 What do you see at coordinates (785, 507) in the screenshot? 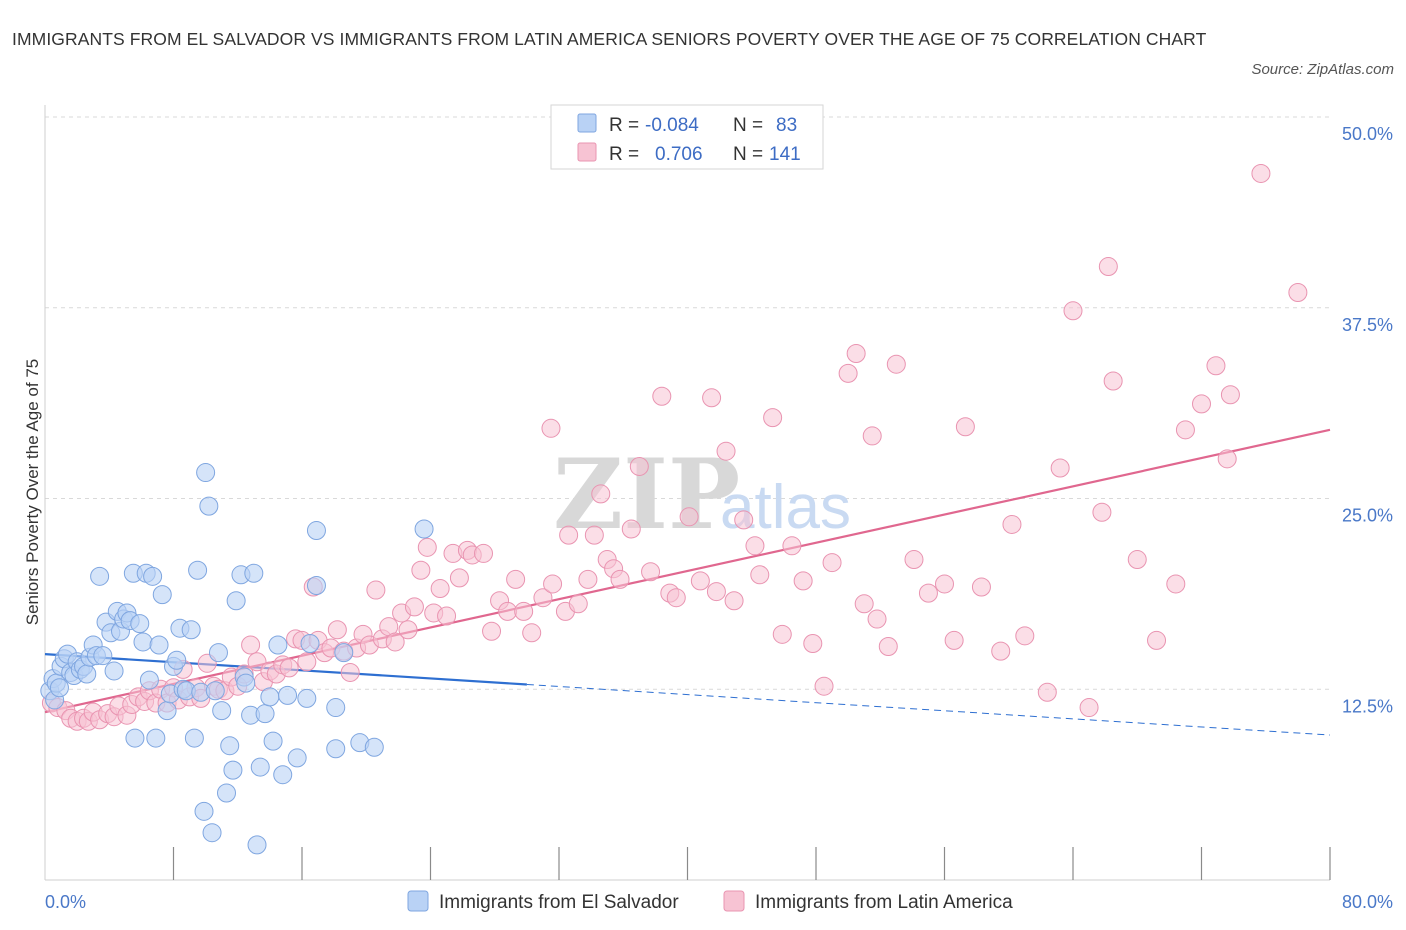
I see `watermark-atlas: atlas` at bounding box center [785, 507].